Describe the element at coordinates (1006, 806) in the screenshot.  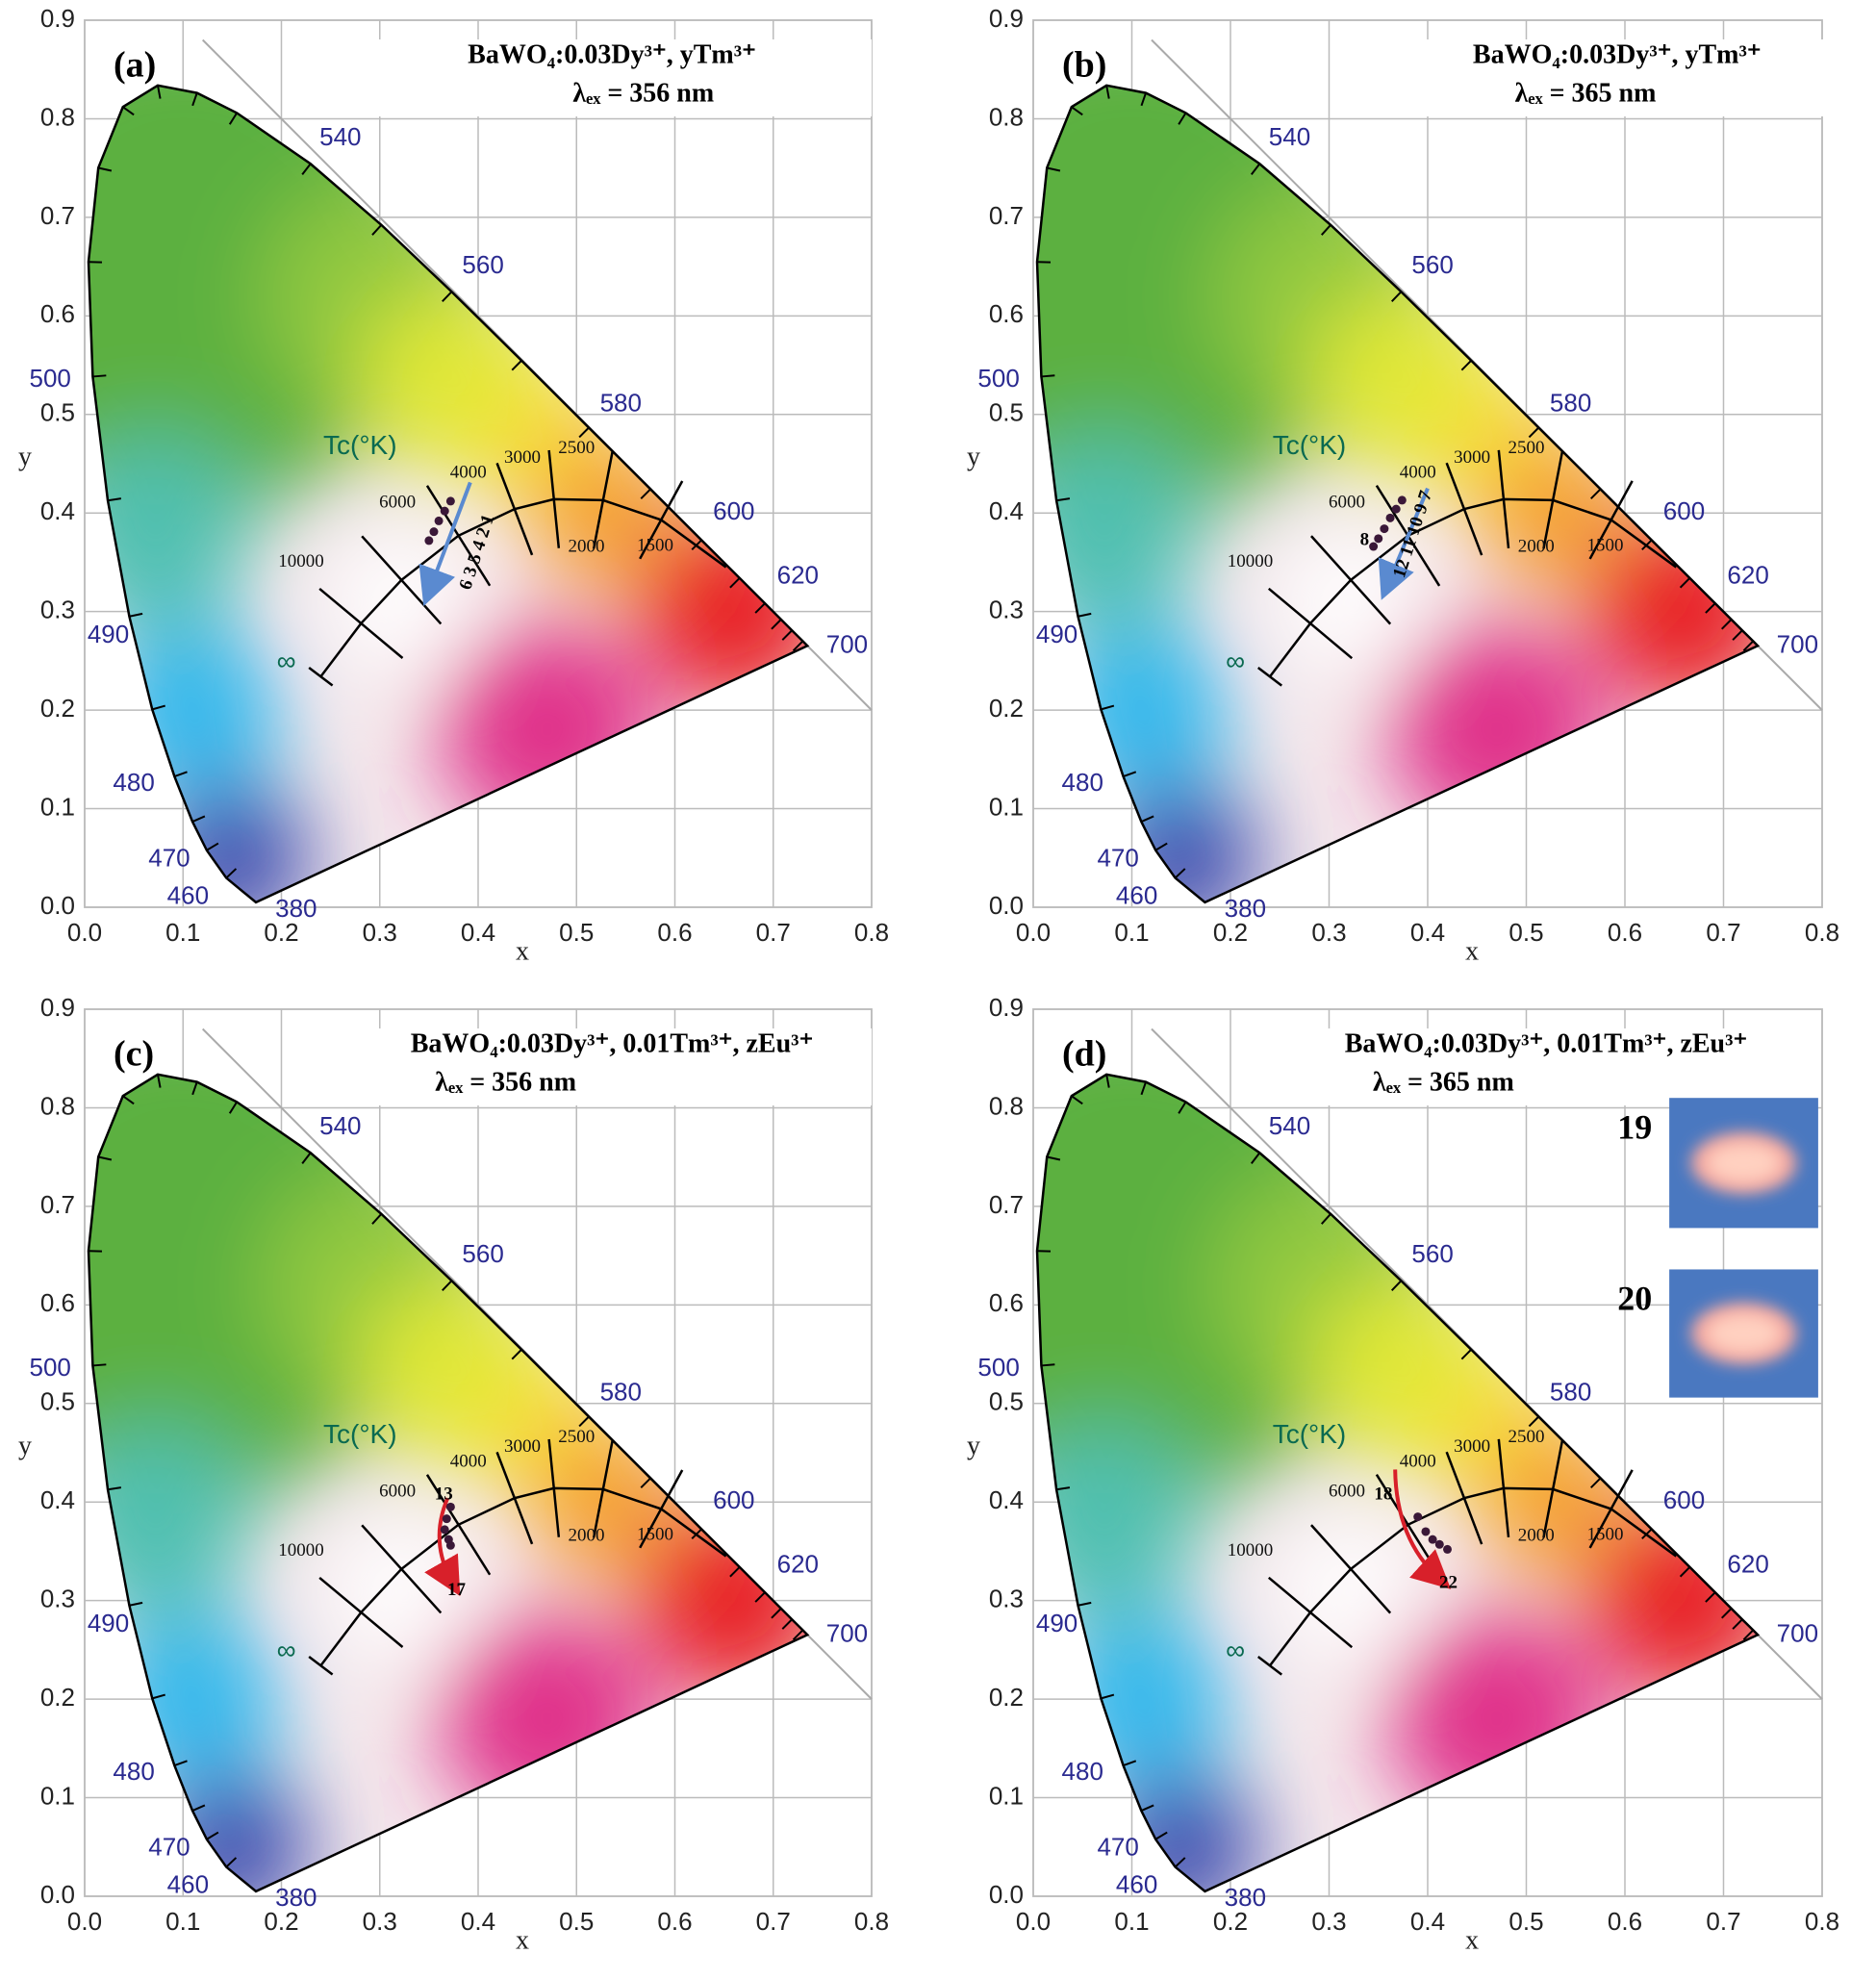
I see `y-tick-label: 0.1` at that location.